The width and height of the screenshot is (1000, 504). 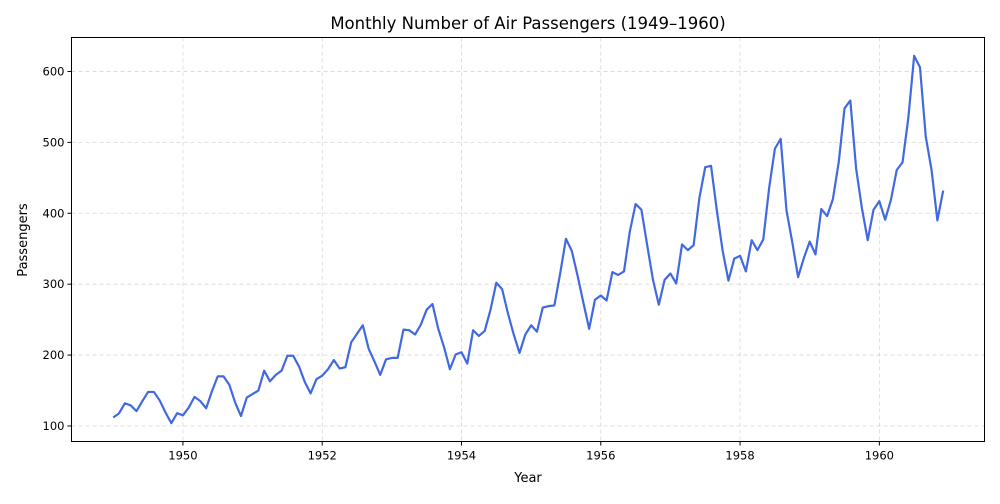 I want to click on y-tick-label: 600, so click(x=54, y=71).